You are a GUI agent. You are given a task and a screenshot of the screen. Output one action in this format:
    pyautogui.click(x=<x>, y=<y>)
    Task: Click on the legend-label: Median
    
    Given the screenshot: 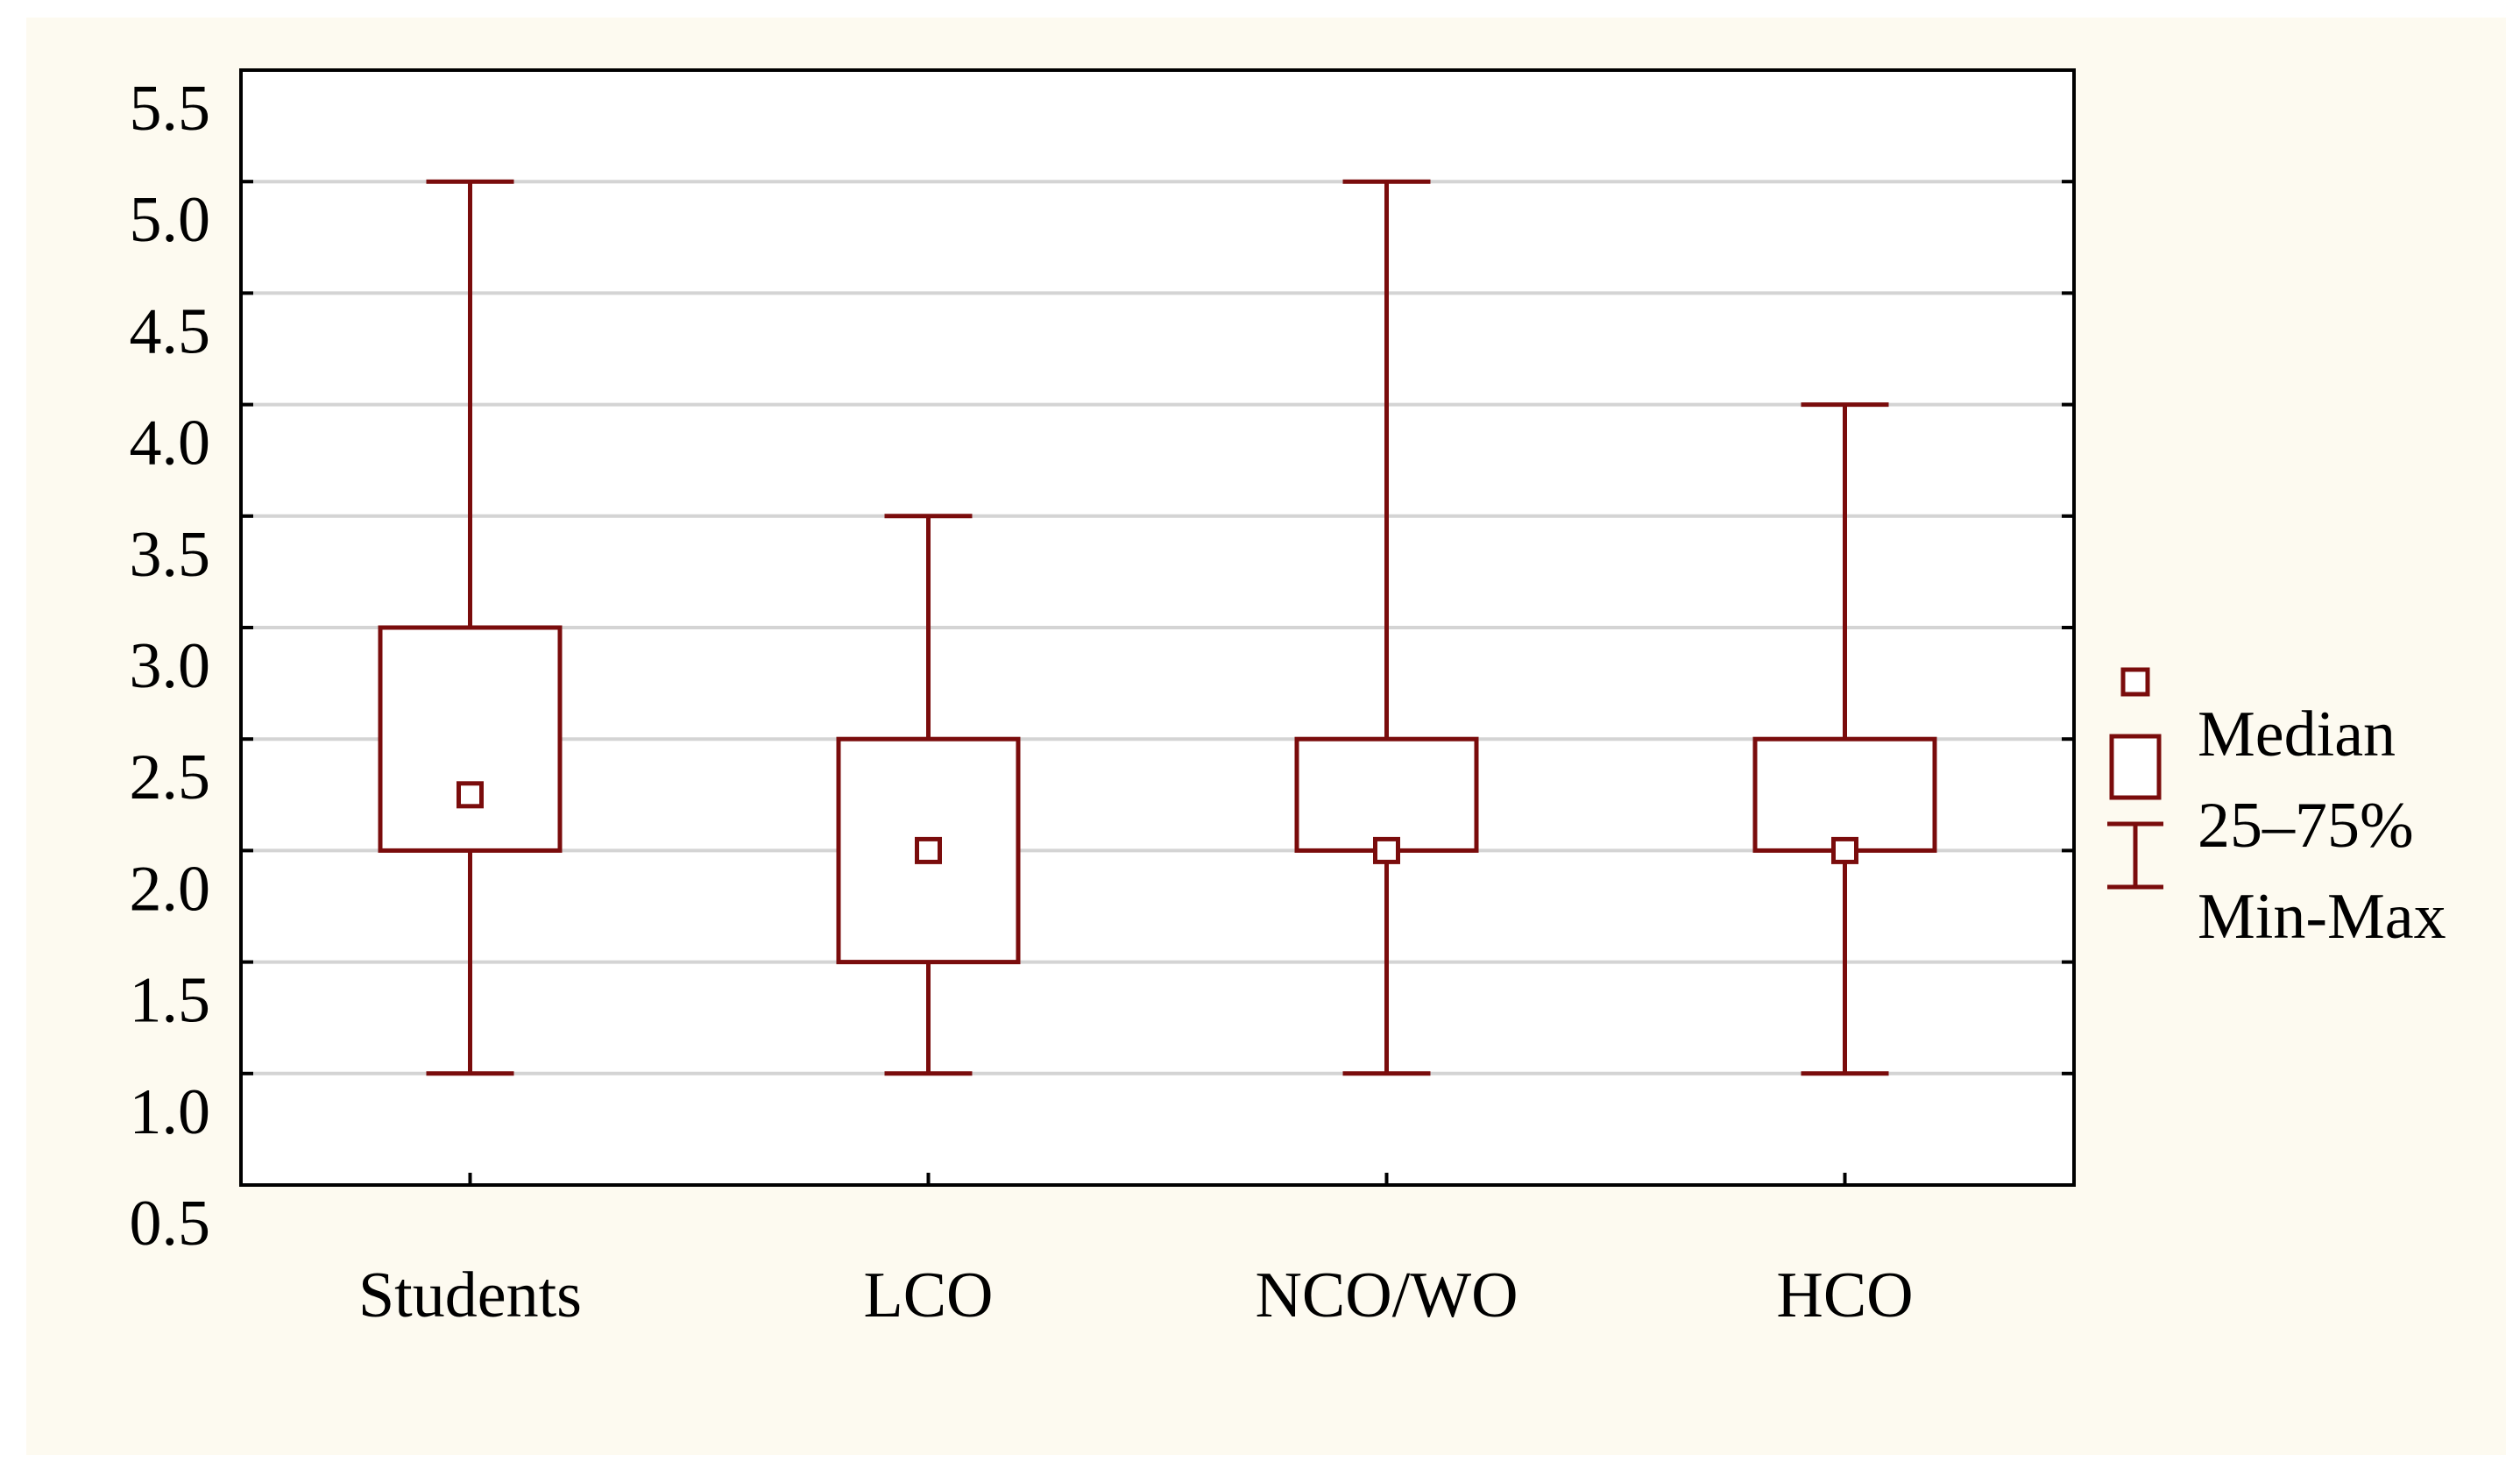 What is the action you would take?
    pyautogui.click(x=2297, y=734)
    